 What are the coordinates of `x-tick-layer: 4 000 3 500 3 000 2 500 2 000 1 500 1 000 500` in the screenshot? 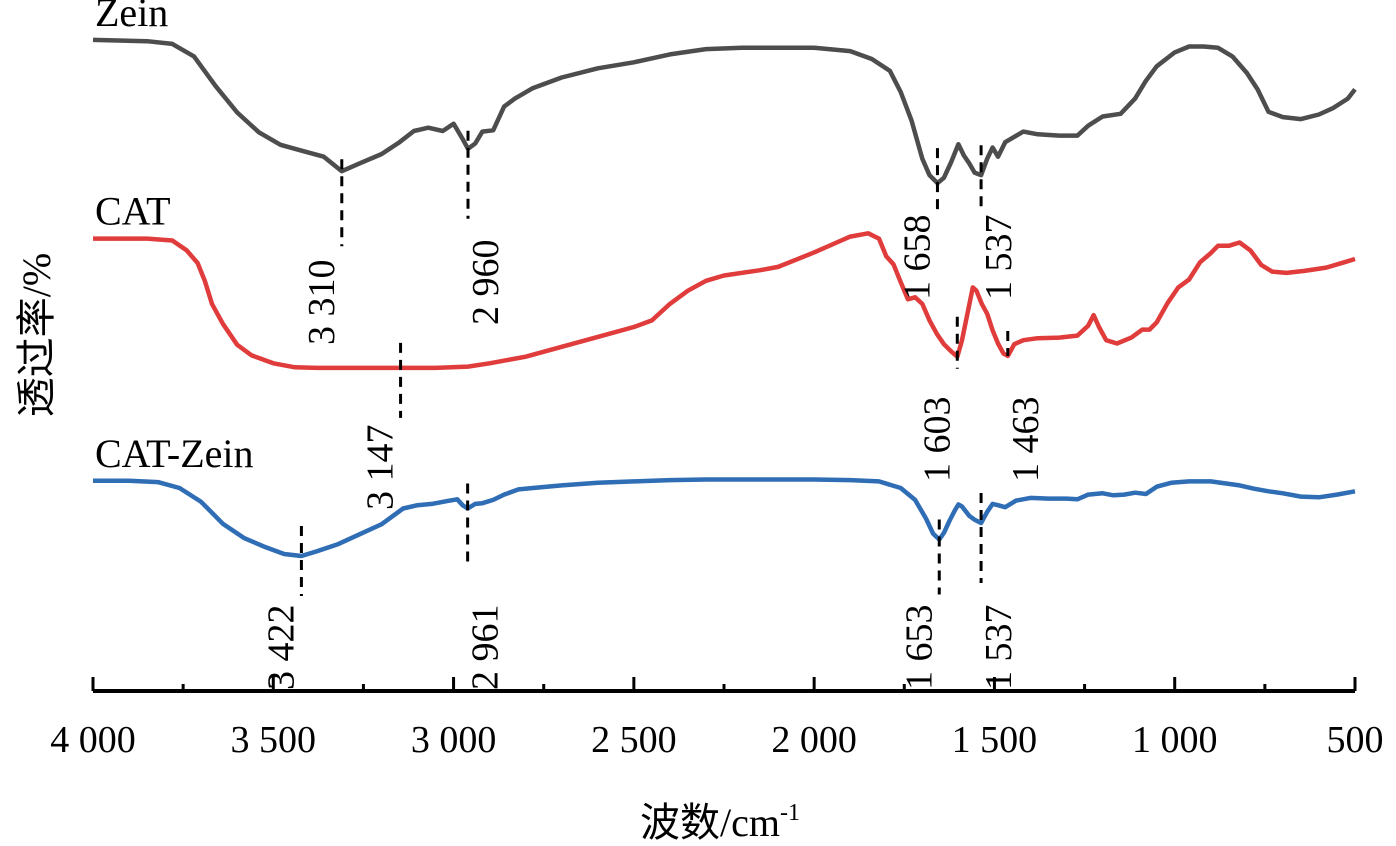 It's located at (717, 719).